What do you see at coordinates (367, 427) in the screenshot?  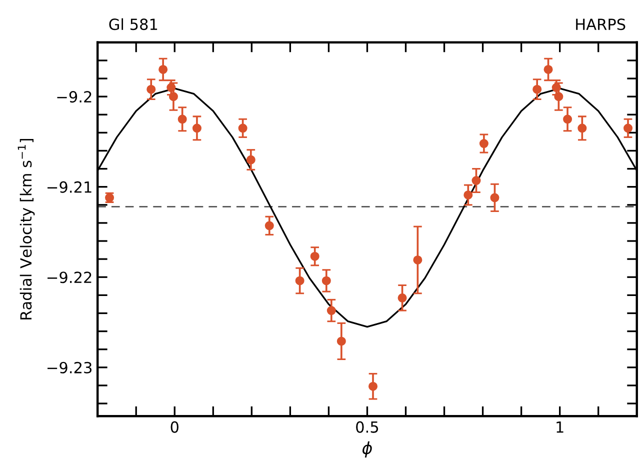 I see `x-tick-label: 0.5` at bounding box center [367, 427].